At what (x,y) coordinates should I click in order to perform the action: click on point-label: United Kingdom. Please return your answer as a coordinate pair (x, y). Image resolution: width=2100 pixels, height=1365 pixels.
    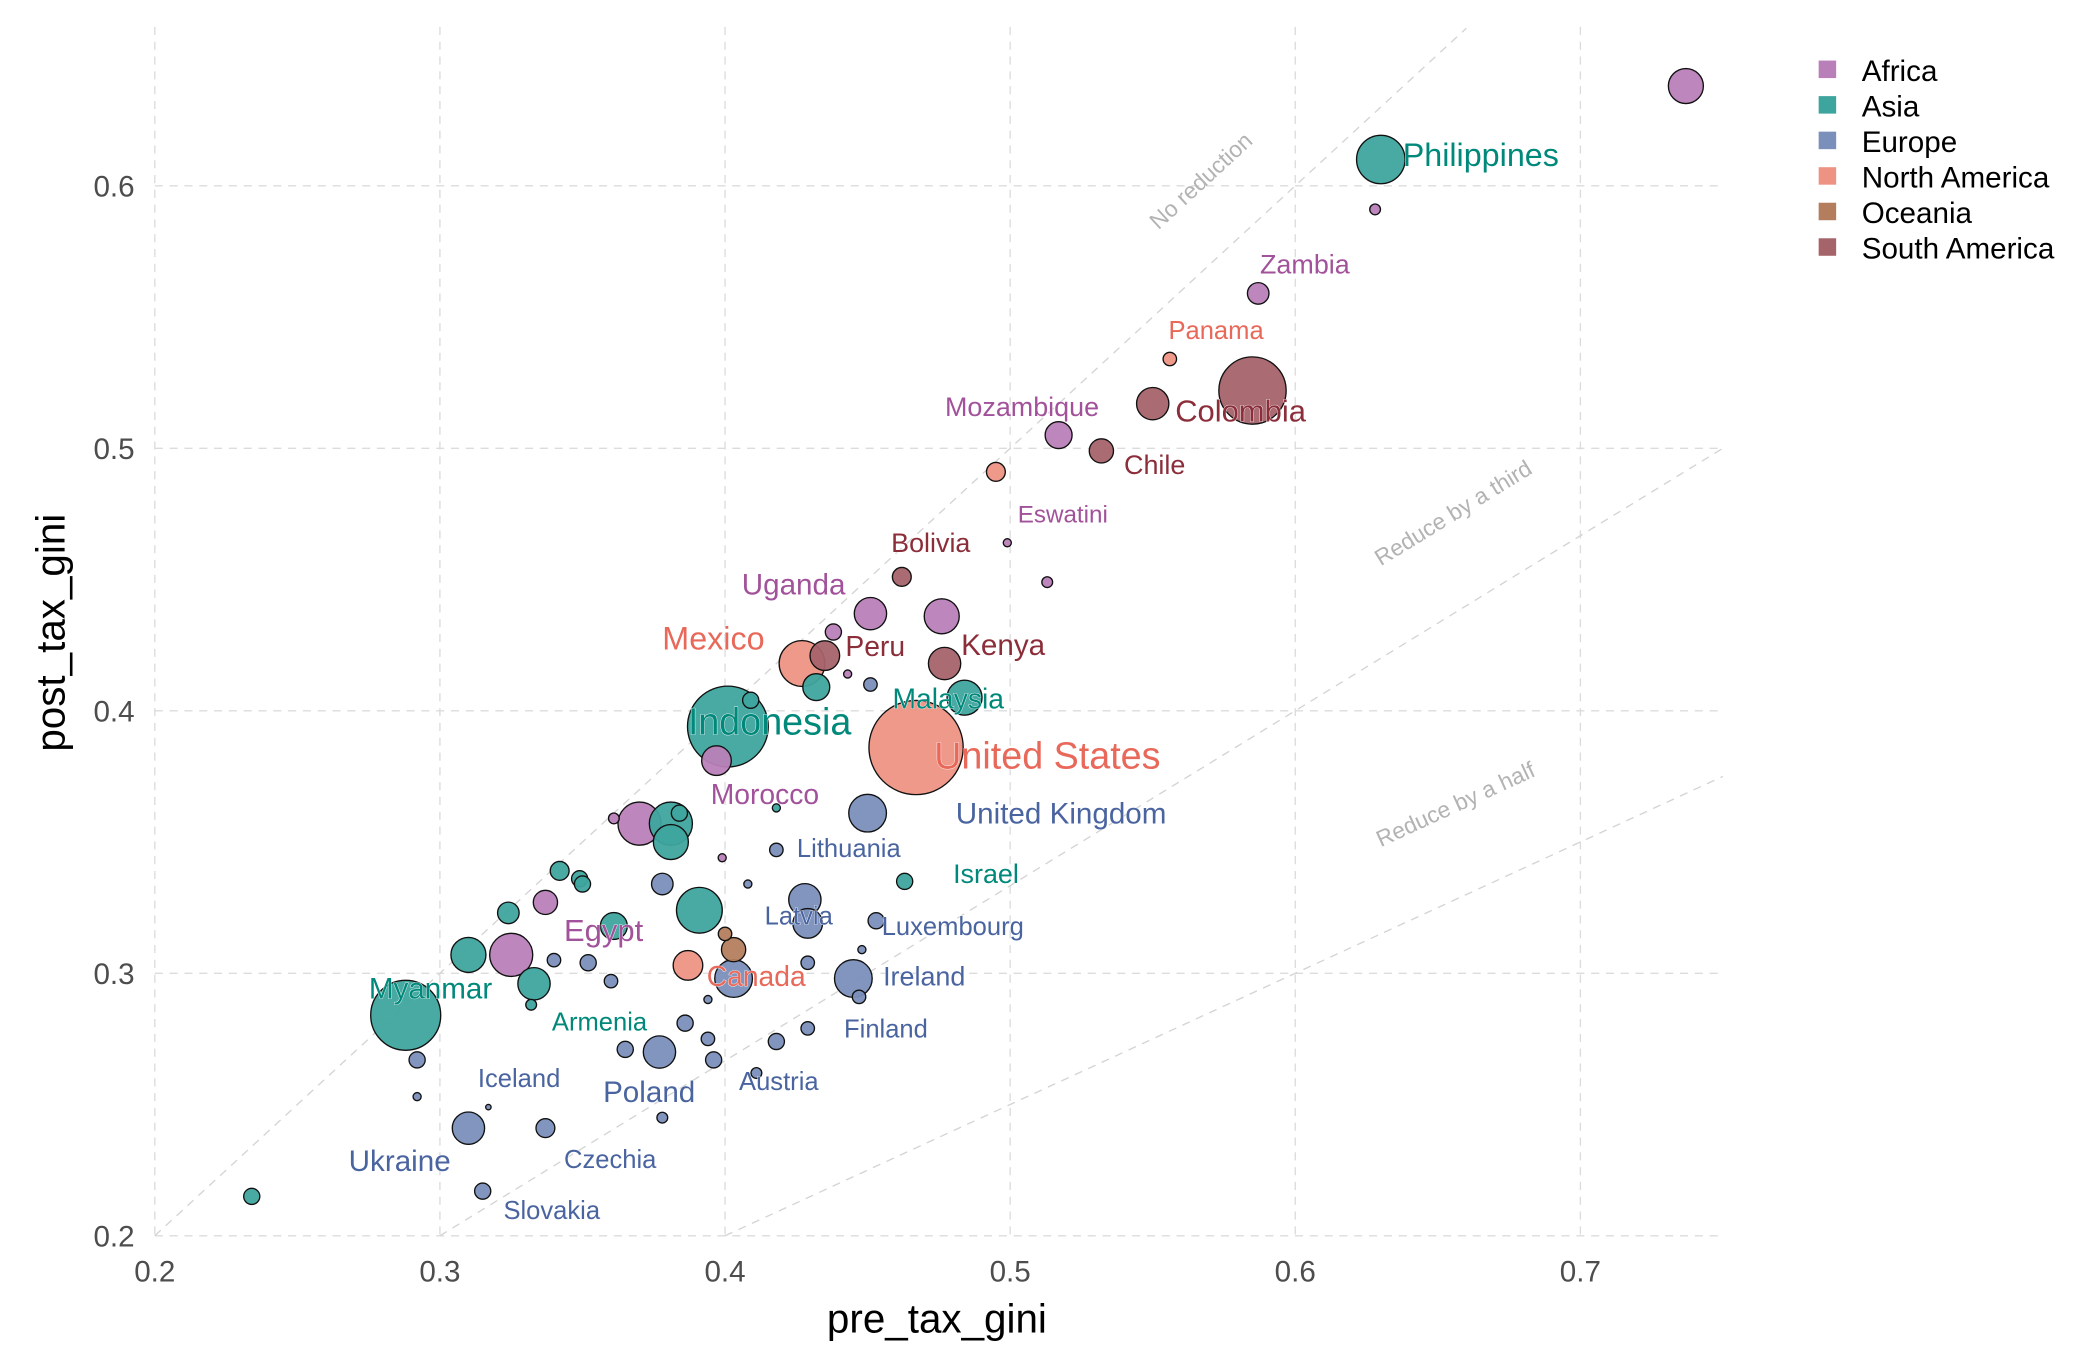
    Looking at the image, I should click on (1061, 813).